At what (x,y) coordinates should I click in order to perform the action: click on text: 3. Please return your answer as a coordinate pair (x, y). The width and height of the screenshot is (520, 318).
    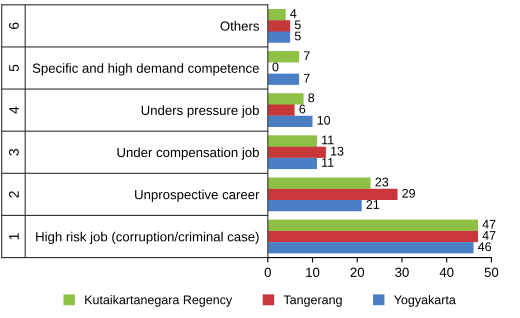
    Looking at the image, I should click on (14, 152).